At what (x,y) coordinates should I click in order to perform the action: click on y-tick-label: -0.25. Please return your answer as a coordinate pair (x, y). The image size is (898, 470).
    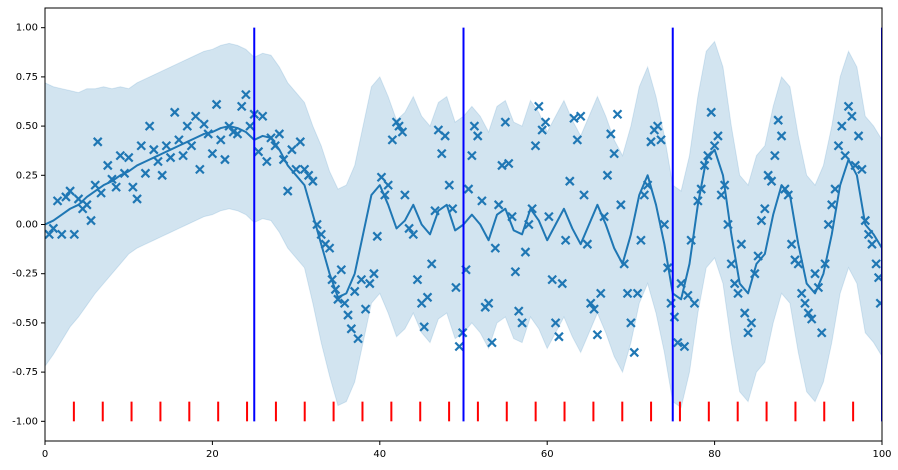
    Looking at the image, I should click on (25, 274).